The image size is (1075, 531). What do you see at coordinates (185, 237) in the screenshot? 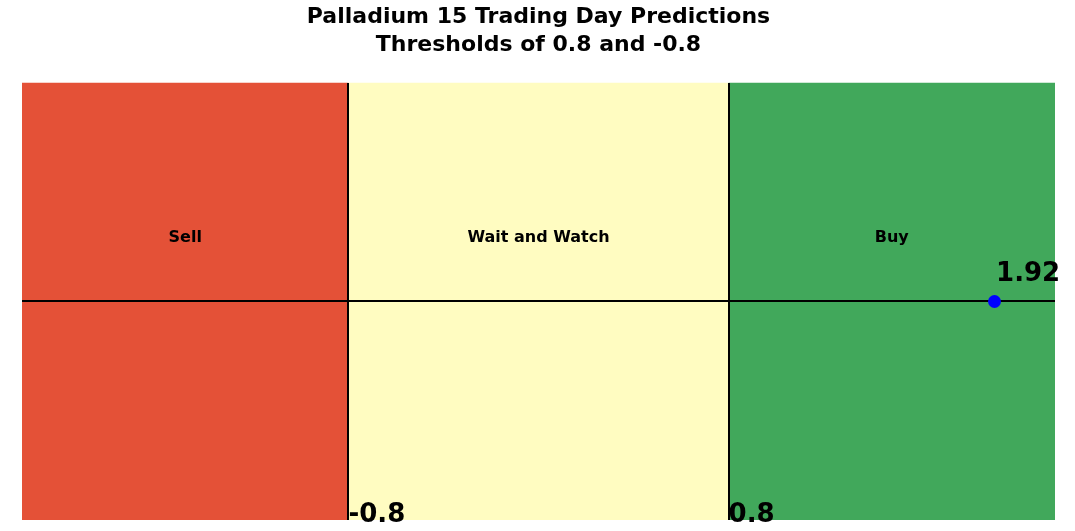
I see `text: Sell` at bounding box center [185, 237].